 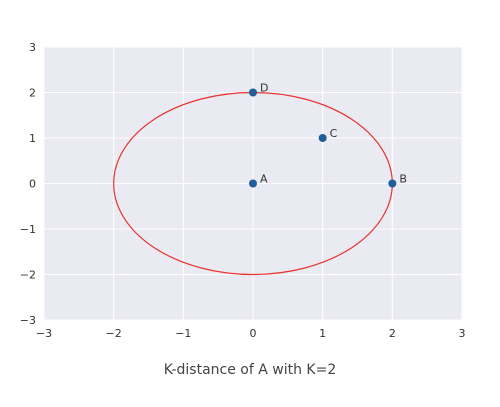 What do you see at coordinates (32, 184) in the screenshot?
I see `y-tick-label: 0` at bounding box center [32, 184].